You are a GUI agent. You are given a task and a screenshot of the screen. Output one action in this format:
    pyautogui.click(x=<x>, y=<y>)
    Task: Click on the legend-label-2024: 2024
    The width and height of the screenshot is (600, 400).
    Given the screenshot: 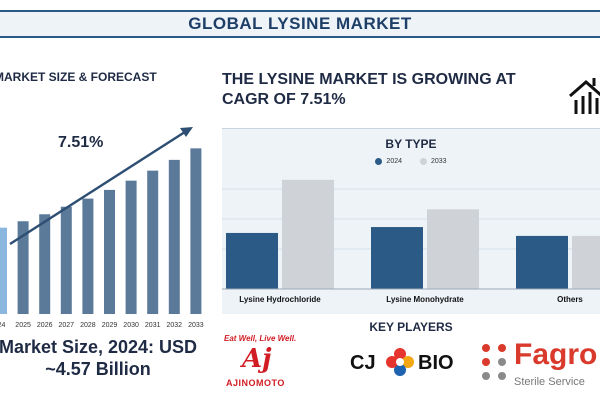 What is the action you would take?
    pyautogui.click(x=394, y=161)
    